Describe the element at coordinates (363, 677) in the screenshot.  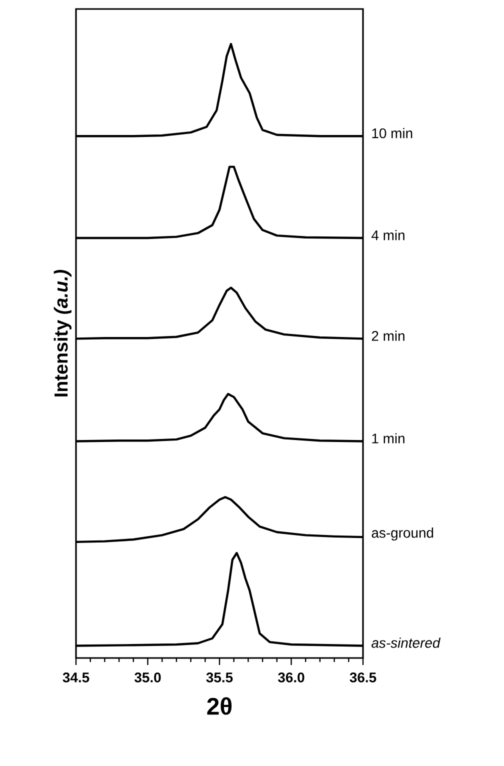
I see `x-tick-label: 36.5` at that location.